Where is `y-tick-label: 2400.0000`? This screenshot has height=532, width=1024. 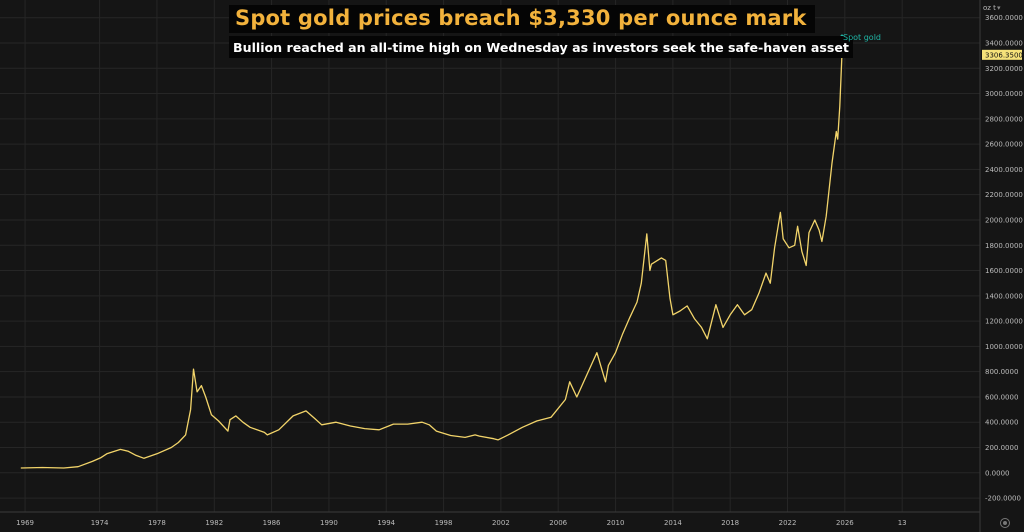
y-tick-label: 2400.0000 is located at coordinates (1004, 170).